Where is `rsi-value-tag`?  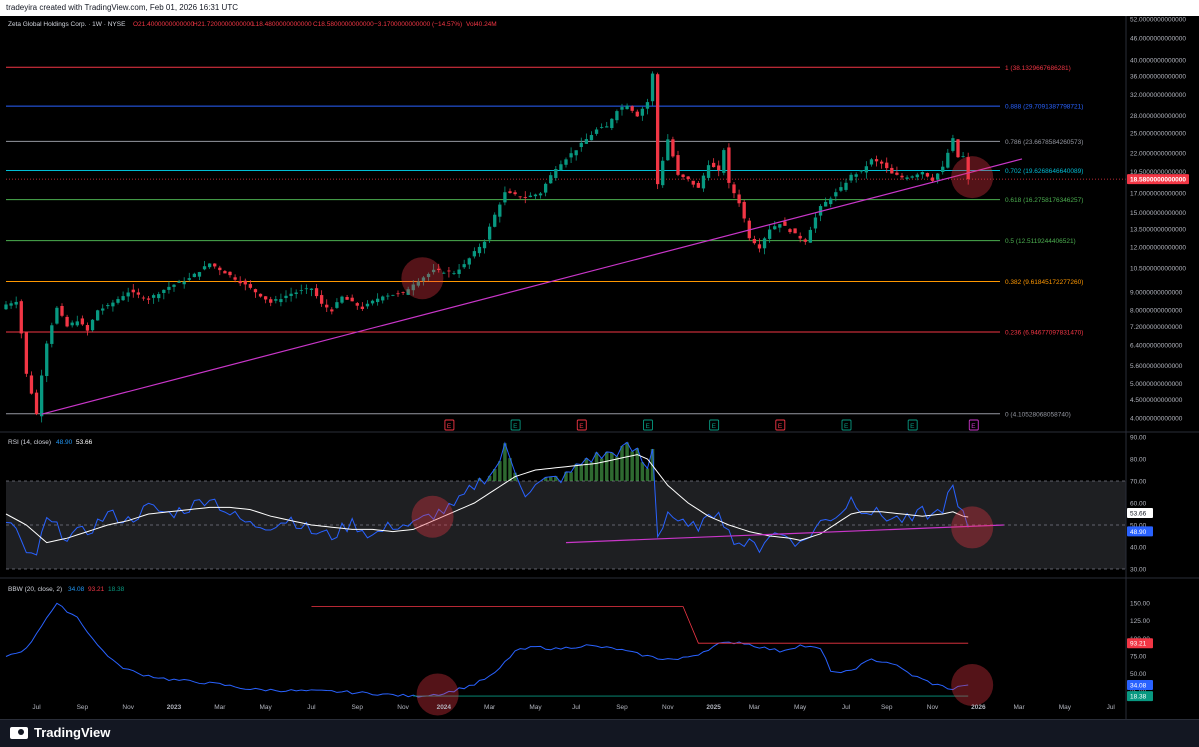
rsi-value-tag is located at coordinates (1140, 512).